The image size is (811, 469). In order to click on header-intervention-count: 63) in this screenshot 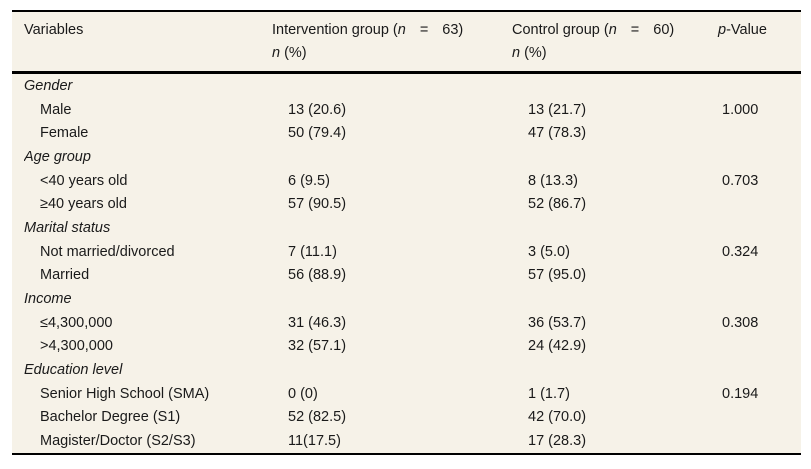, I will do `click(453, 30)`.